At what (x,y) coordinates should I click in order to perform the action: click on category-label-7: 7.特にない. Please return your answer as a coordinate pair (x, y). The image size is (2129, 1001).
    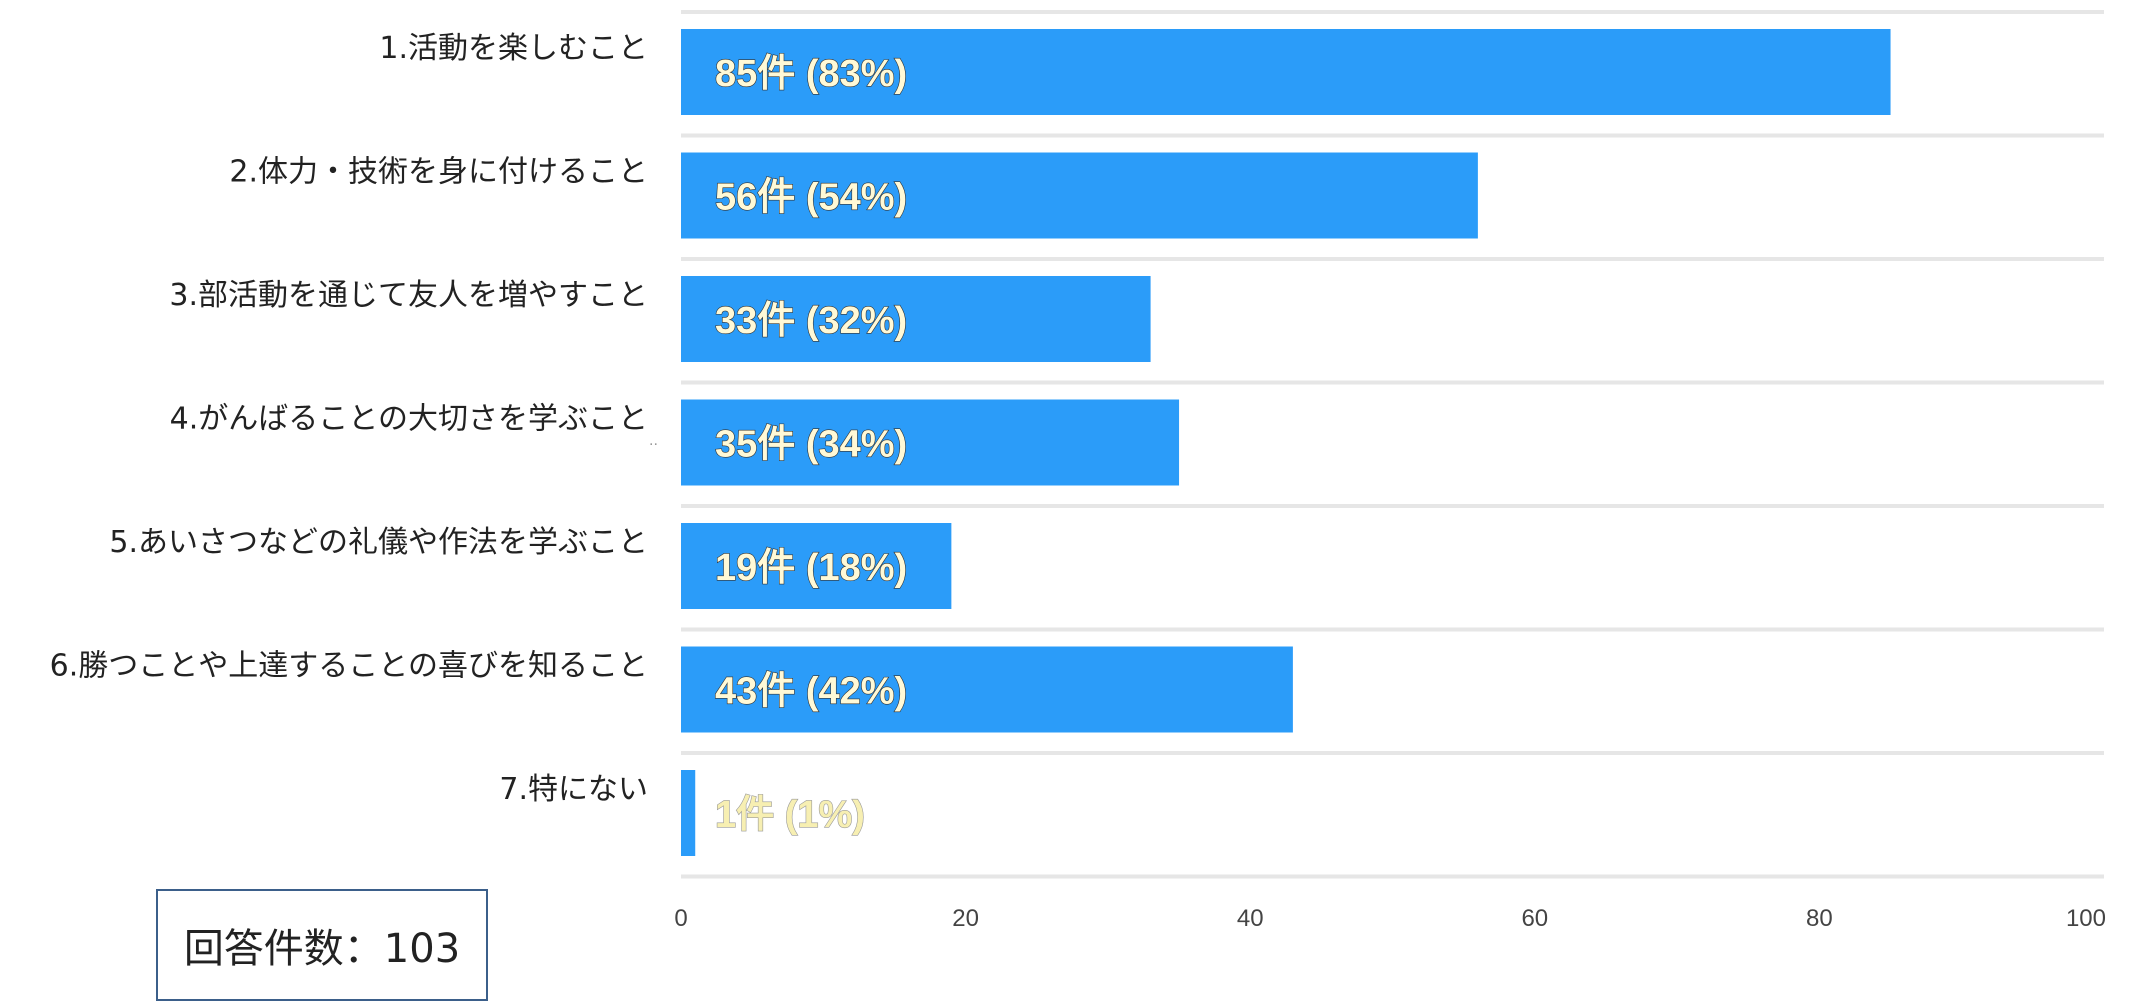
    Looking at the image, I should click on (573, 789).